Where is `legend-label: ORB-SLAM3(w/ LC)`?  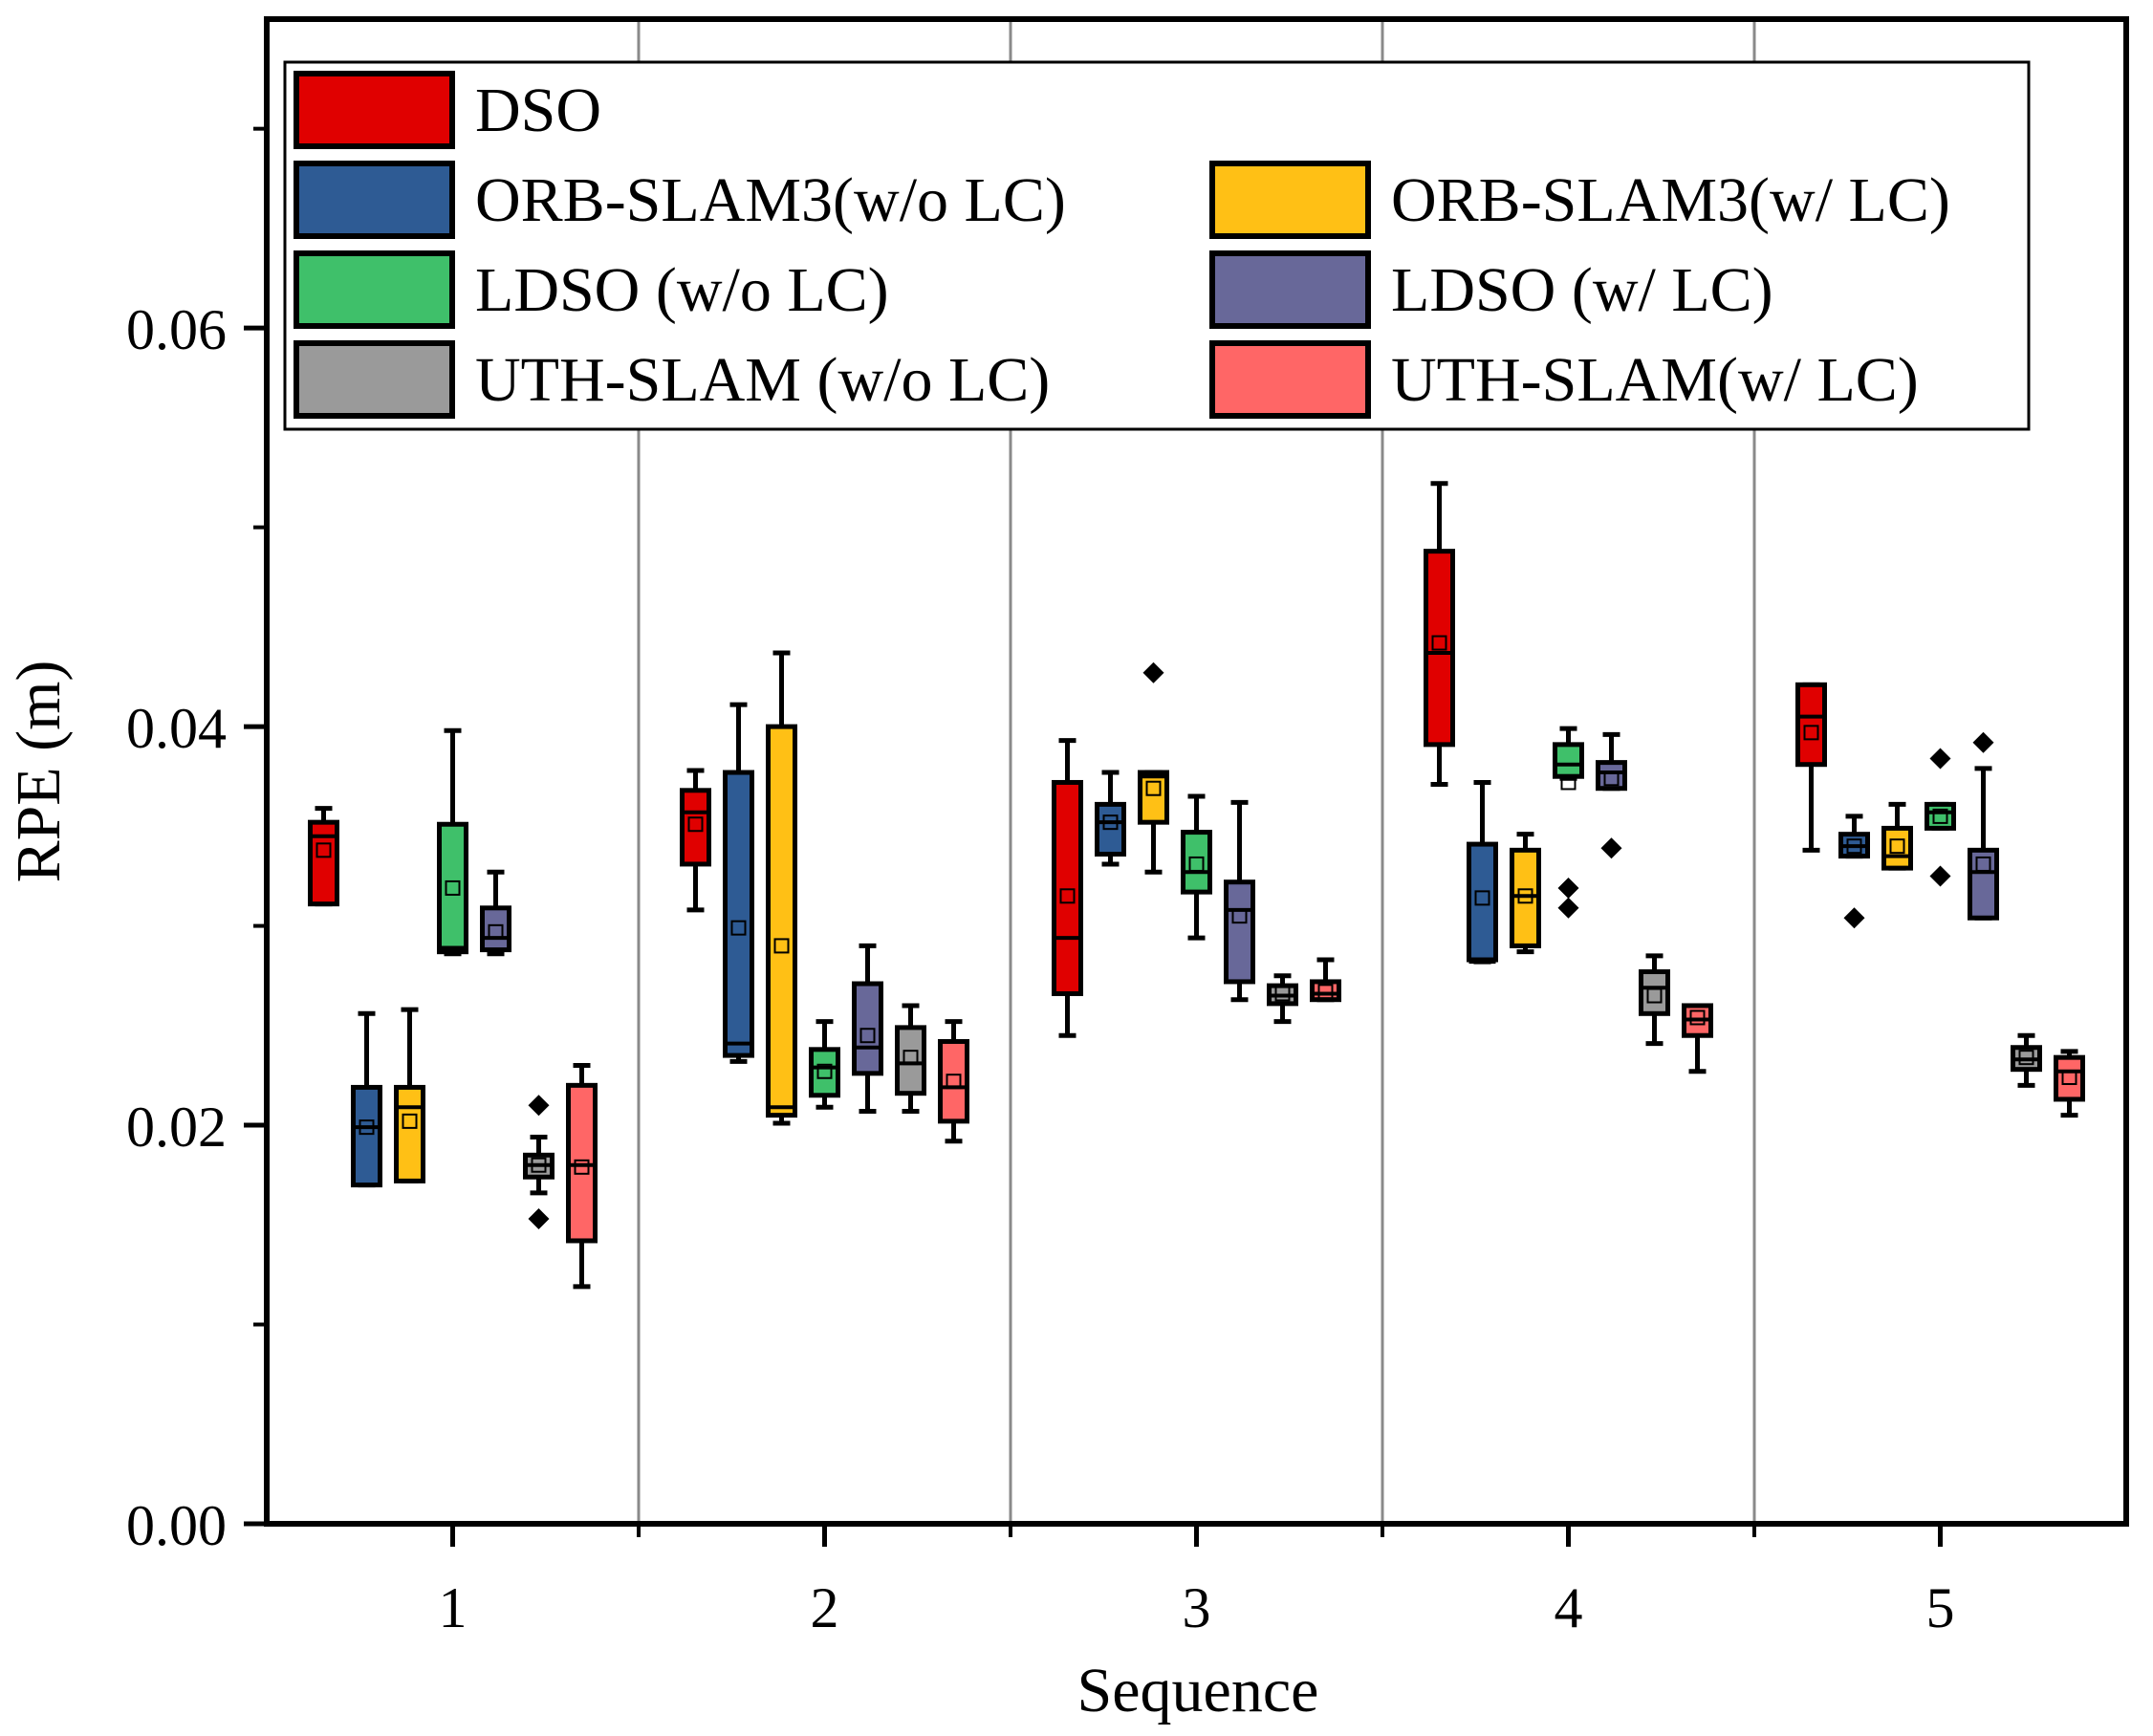 legend-label: ORB-SLAM3(w/ LC) is located at coordinates (1670, 200).